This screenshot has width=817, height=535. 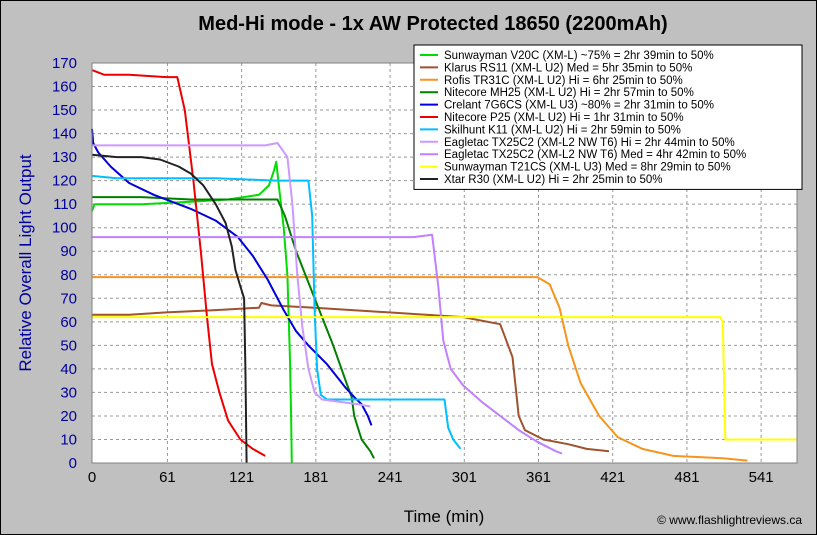 I want to click on y-tick-label: 90, so click(x=68, y=251).